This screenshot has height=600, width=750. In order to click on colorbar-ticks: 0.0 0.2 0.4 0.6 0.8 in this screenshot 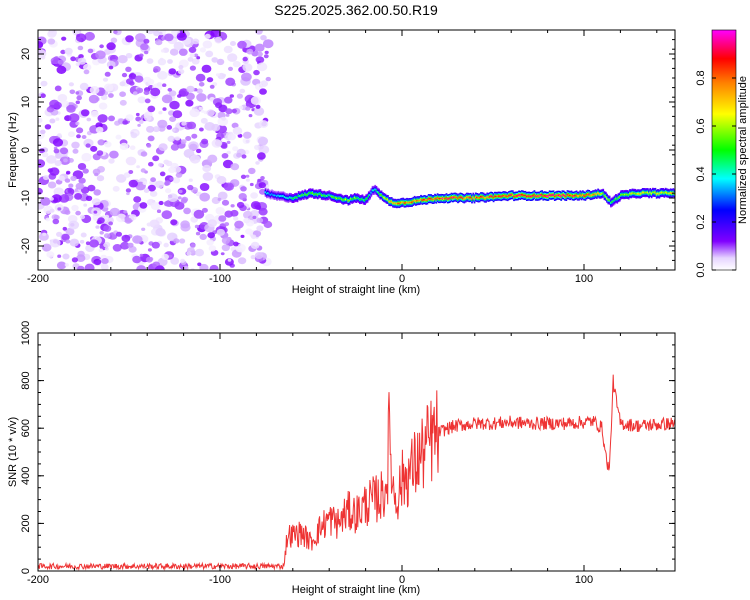, I will do `click(715, 174)`.